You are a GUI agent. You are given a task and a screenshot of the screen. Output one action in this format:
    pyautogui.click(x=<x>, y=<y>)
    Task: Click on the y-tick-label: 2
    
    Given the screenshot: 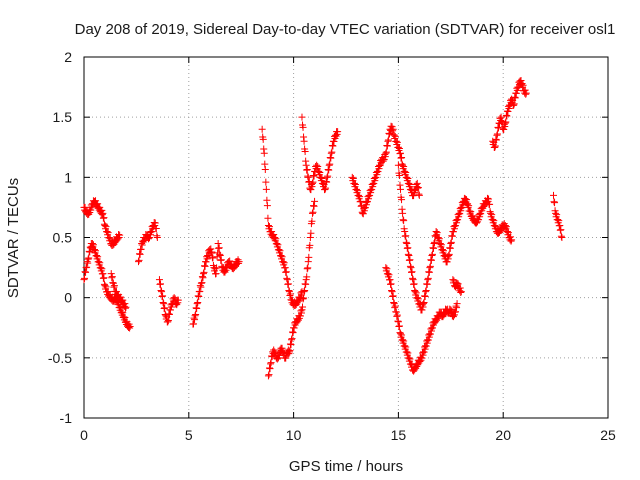 What is the action you would take?
    pyautogui.click(x=68, y=57)
    